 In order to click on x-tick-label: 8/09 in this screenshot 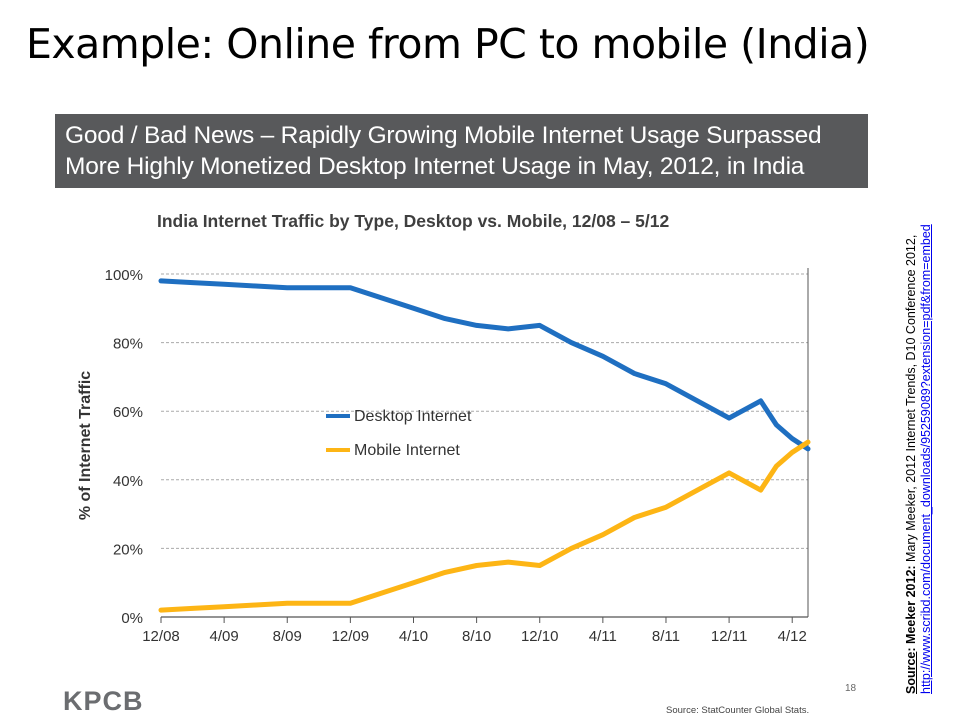, I will do `click(287, 636)`.